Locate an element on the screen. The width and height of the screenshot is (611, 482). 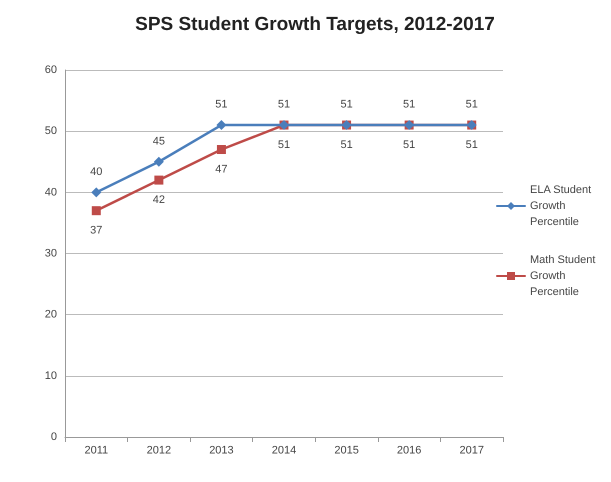
x-tick-label: 2015 is located at coordinates (346, 450).